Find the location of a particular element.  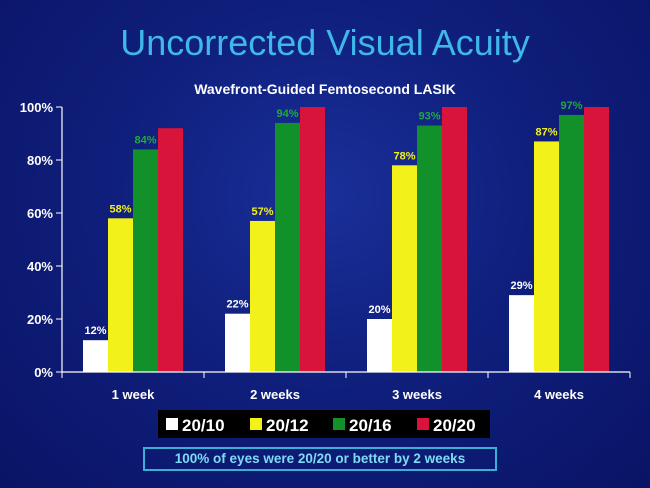

data-label: 20% is located at coordinates (379, 310).